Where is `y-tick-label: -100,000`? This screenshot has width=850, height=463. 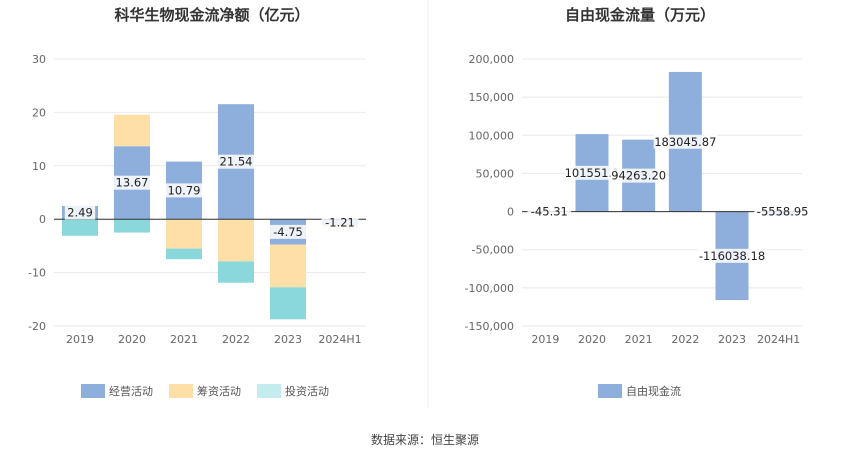 y-tick-label: -100,000 is located at coordinates (489, 288).